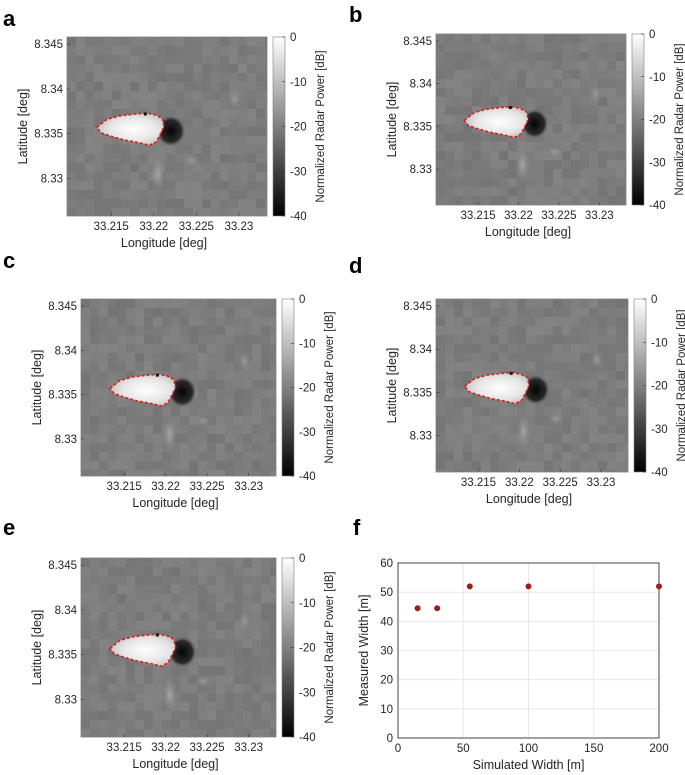 The width and height of the screenshot is (685, 775). Describe the element at coordinates (518, 216) in the screenshot. I see `x-tick-label: 33.22` at that location.